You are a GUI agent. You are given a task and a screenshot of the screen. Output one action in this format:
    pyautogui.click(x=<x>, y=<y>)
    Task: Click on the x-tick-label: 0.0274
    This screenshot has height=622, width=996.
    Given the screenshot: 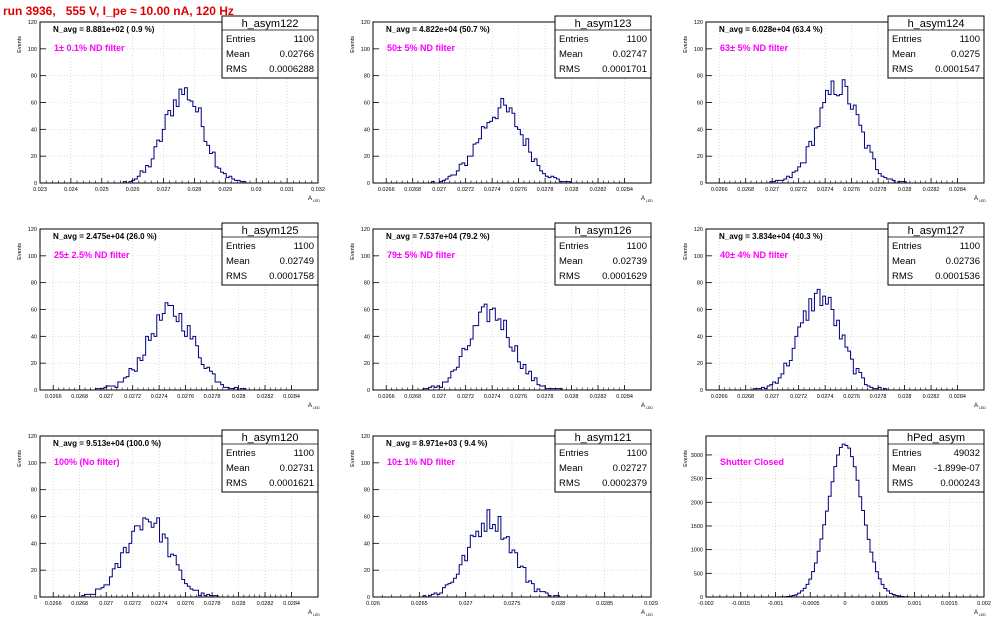 What is the action you would take?
    pyautogui.click(x=825, y=190)
    